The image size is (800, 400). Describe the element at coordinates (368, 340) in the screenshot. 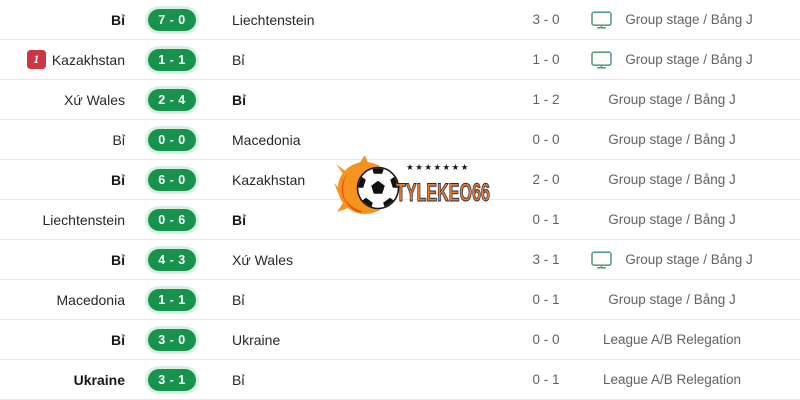

I see `away-team-cell: Ukraine` at that location.